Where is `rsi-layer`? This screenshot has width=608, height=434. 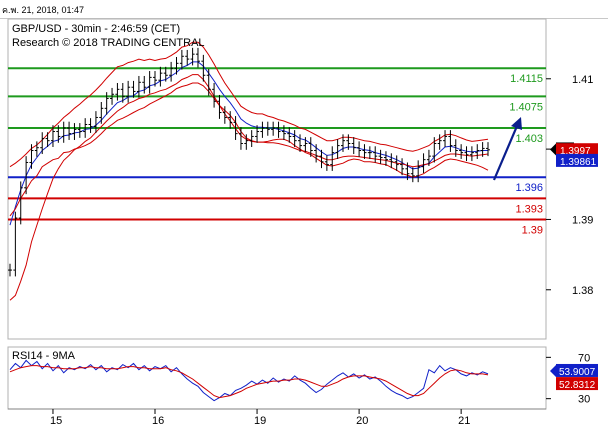 rsi-layer is located at coordinates (249, 380).